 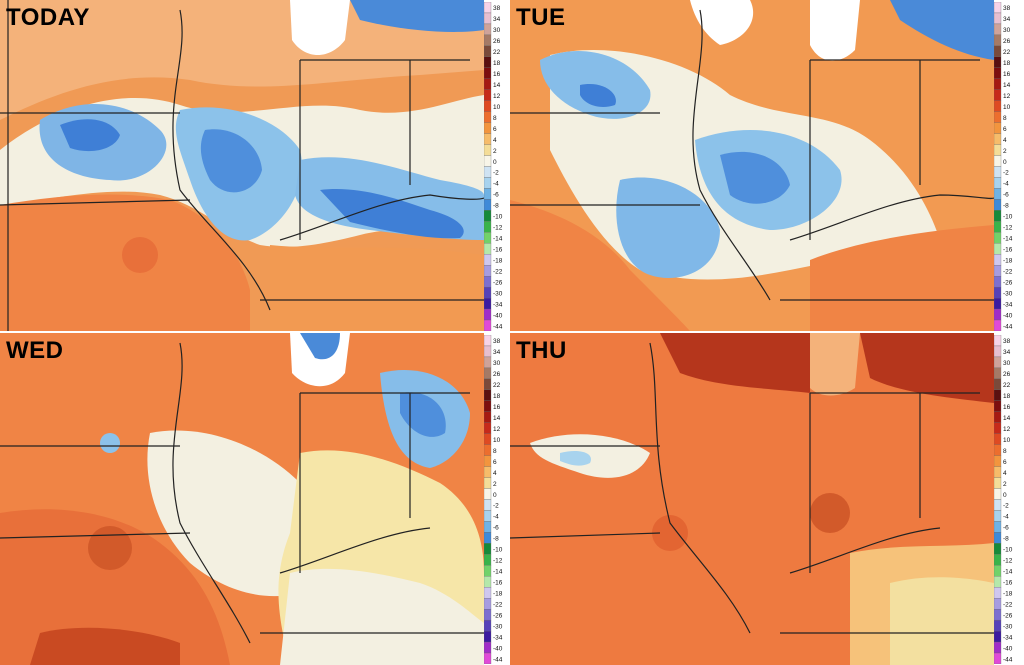 I want to click on colorbar-tick-label: 6, so click(x=1005, y=129).